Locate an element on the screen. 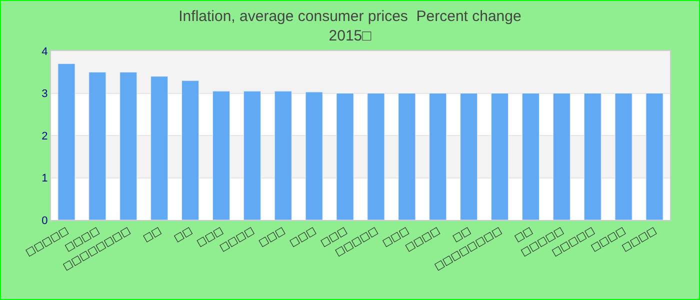 Image resolution: width=700 pixels, height=300 pixels. y-tick-label: 2 is located at coordinates (45, 136).